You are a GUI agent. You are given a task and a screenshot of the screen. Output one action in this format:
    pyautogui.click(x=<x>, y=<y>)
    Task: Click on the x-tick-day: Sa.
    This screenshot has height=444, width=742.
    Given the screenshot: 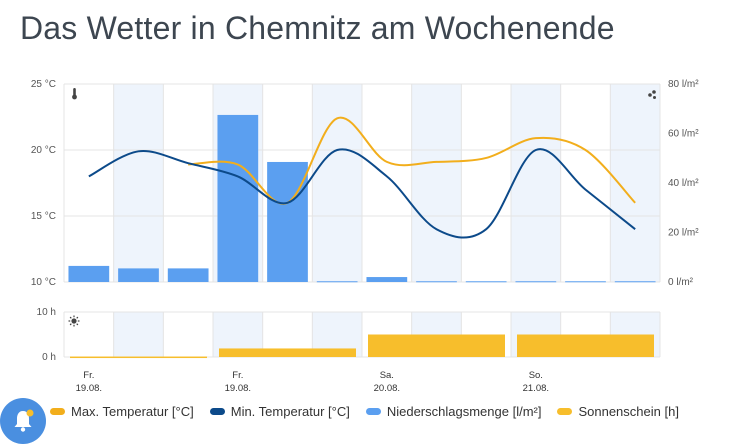 What is the action you would take?
    pyautogui.click(x=387, y=375)
    